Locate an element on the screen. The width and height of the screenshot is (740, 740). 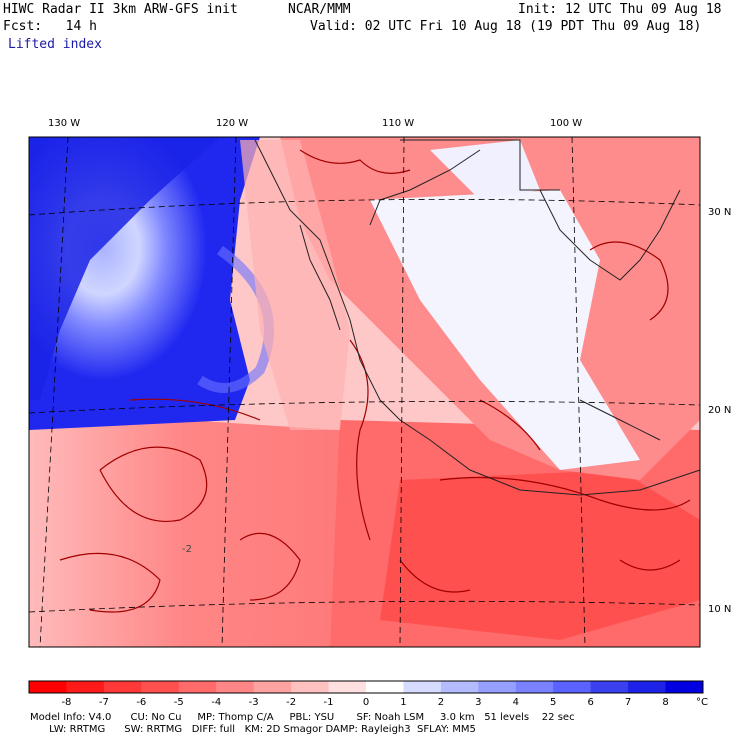
colorbar-tick-label: 3 is located at coordinates (478, 702).